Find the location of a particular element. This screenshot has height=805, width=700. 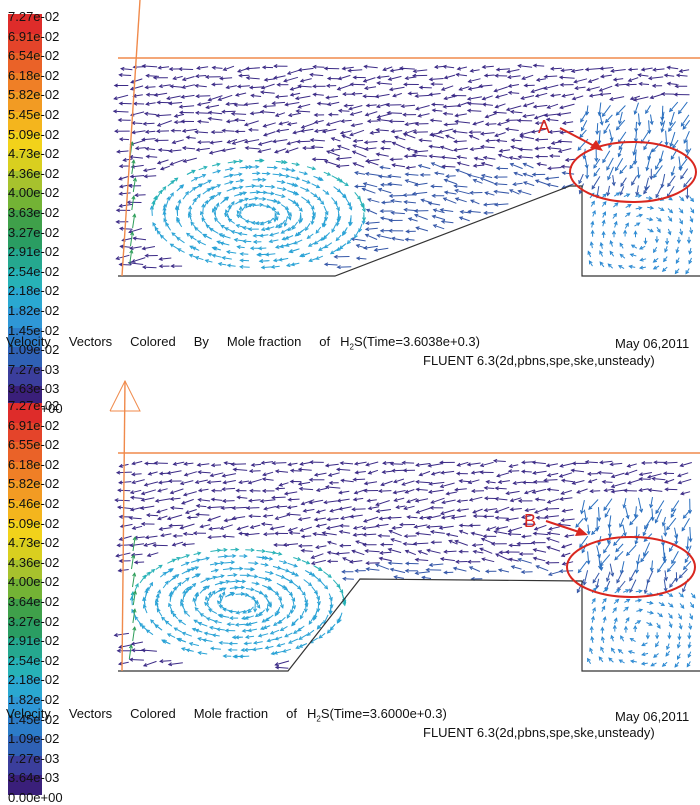

legend-tick-label: 3.64e-02 is located at coordinates (33, 601).